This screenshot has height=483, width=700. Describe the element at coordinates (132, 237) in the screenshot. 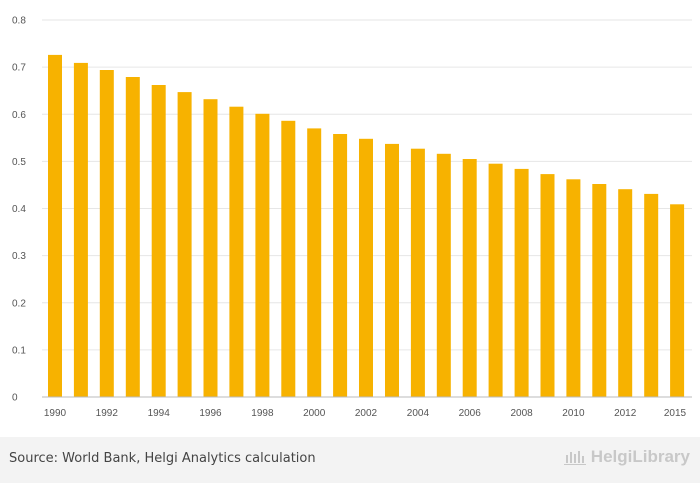

I see `bar-1993` at that location.